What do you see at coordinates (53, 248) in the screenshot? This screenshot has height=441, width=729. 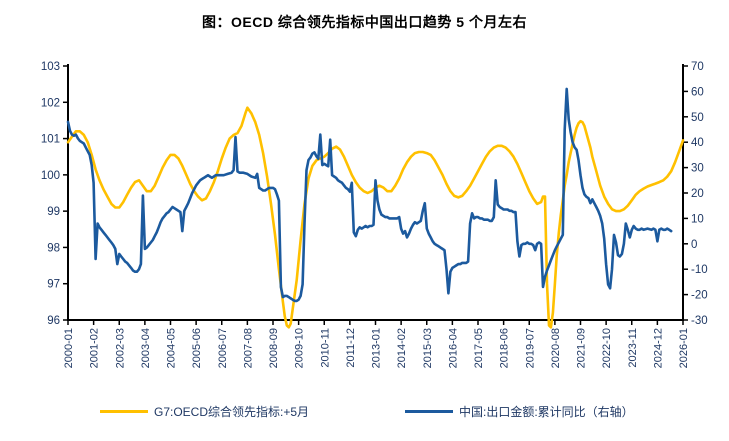 I see `left-axis-tick-label: 98` at bounding box center [53, 248].